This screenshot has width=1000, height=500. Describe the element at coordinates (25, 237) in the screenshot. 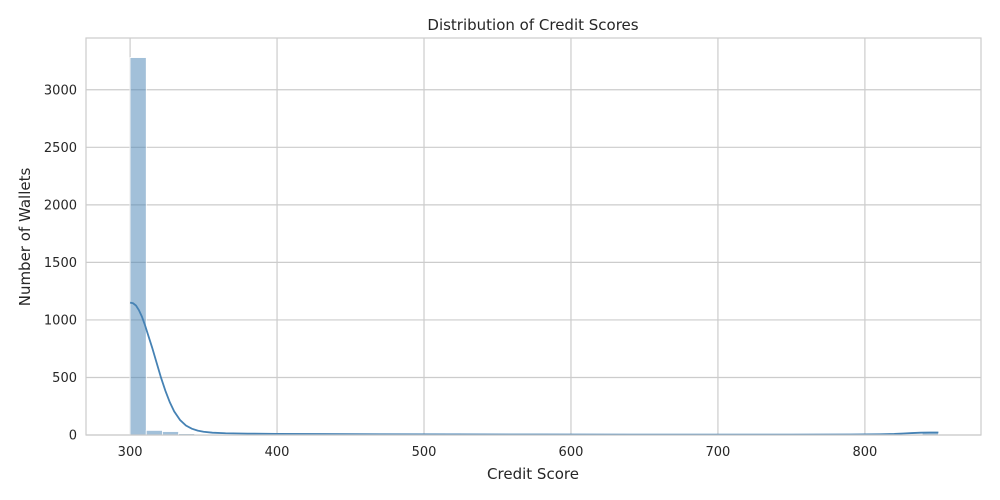

I see `y-axis-label: Number of Wallets` at that location.